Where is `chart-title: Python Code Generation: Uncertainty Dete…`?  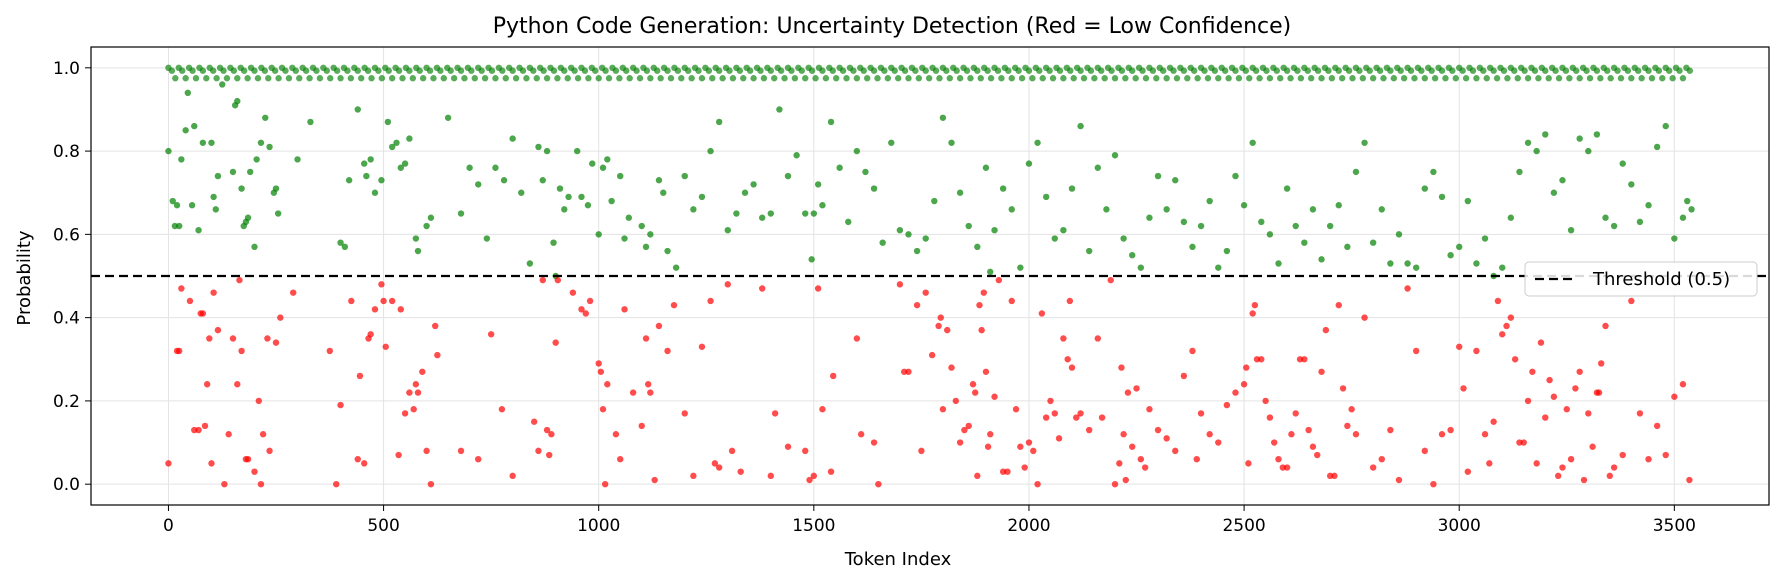 chart-title: Python Code Generation: Uncertainty Dete… is located at coordinates (892, 26).